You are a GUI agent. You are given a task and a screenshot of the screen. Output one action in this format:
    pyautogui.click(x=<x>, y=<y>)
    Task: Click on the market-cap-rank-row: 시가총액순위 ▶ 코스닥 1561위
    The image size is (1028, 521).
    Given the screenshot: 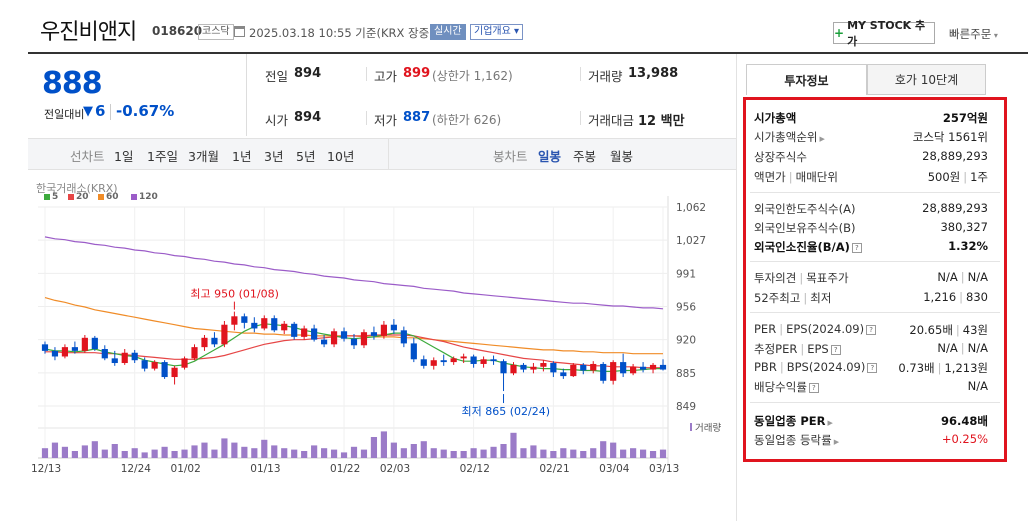 What is the action you would take?
    pyautogui.click(x=871, y=137)
    